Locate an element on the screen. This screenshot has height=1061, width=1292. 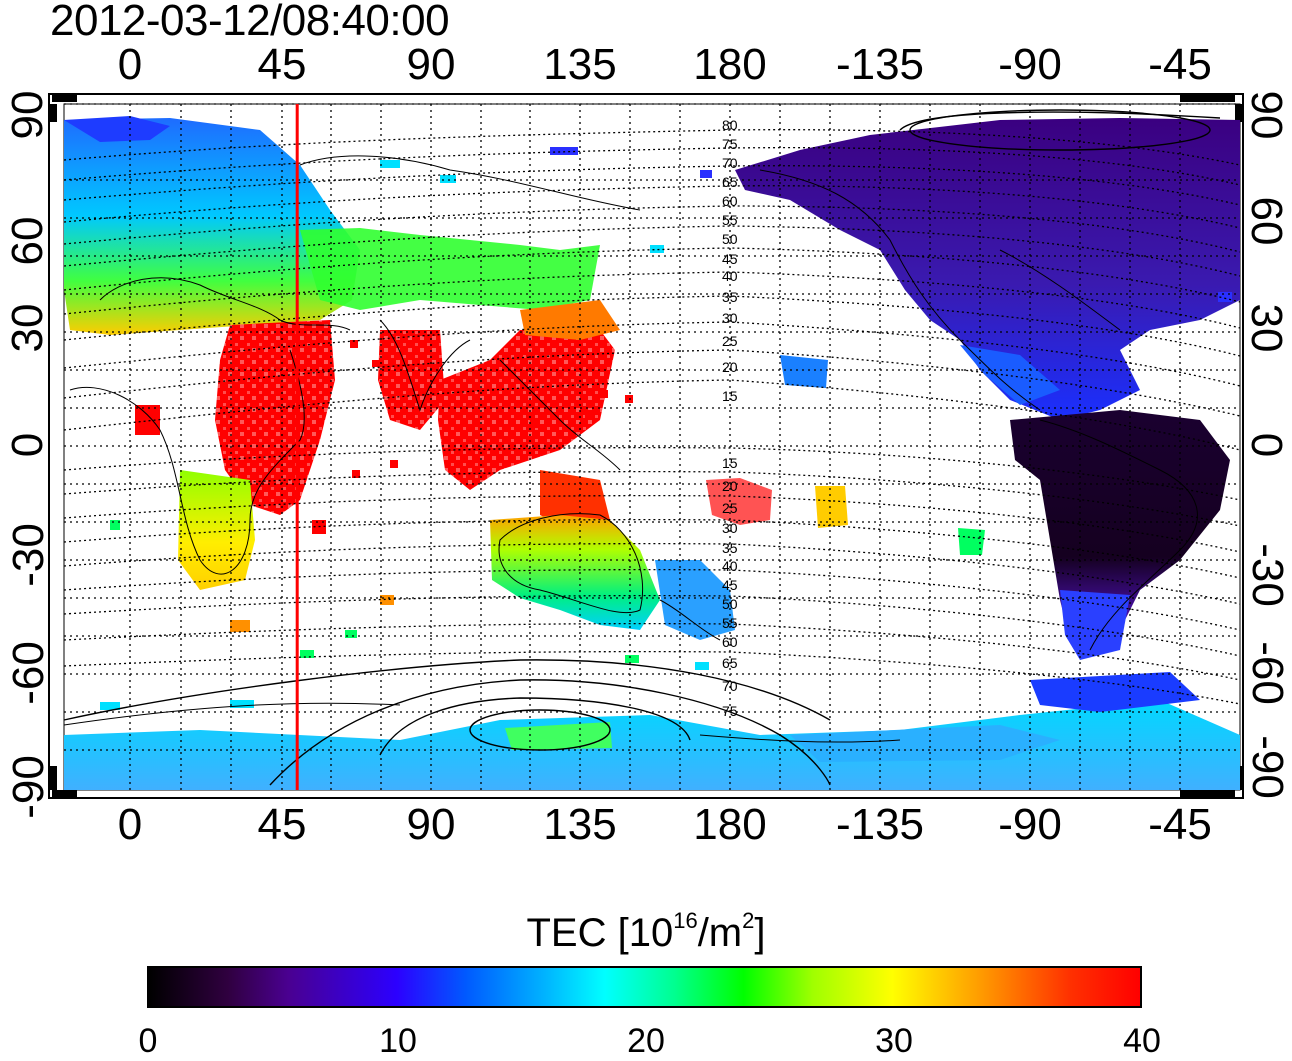
bottom-lon-tick: 135 is located at coordinates (580, 824).